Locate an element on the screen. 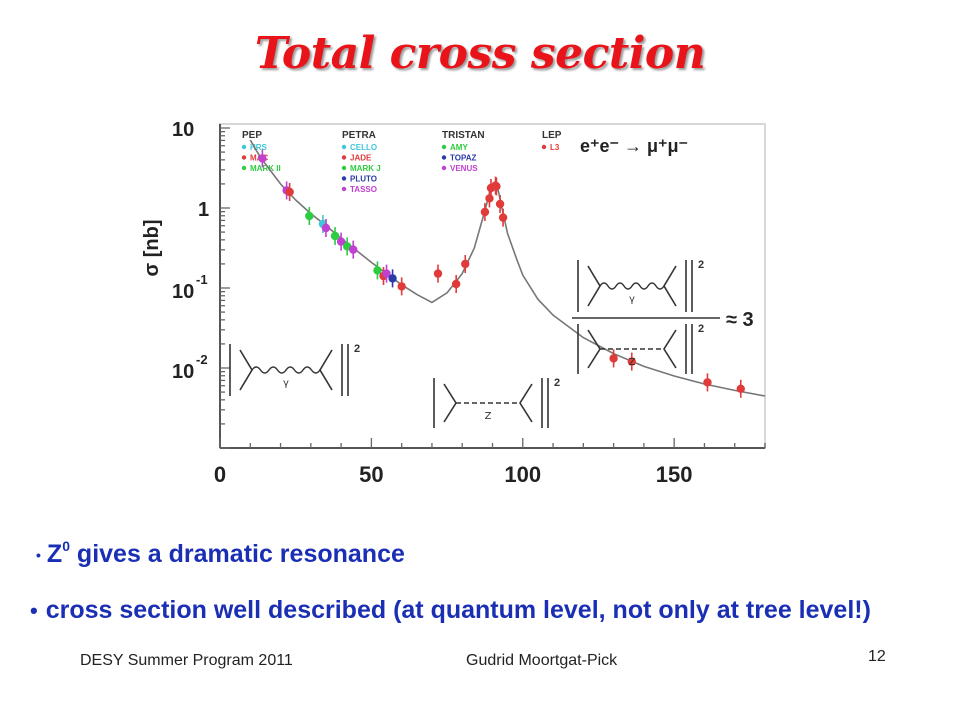 This screenshot has height=720, width=960. legend-group-header: PETRA is located at coordinates (359, 135).